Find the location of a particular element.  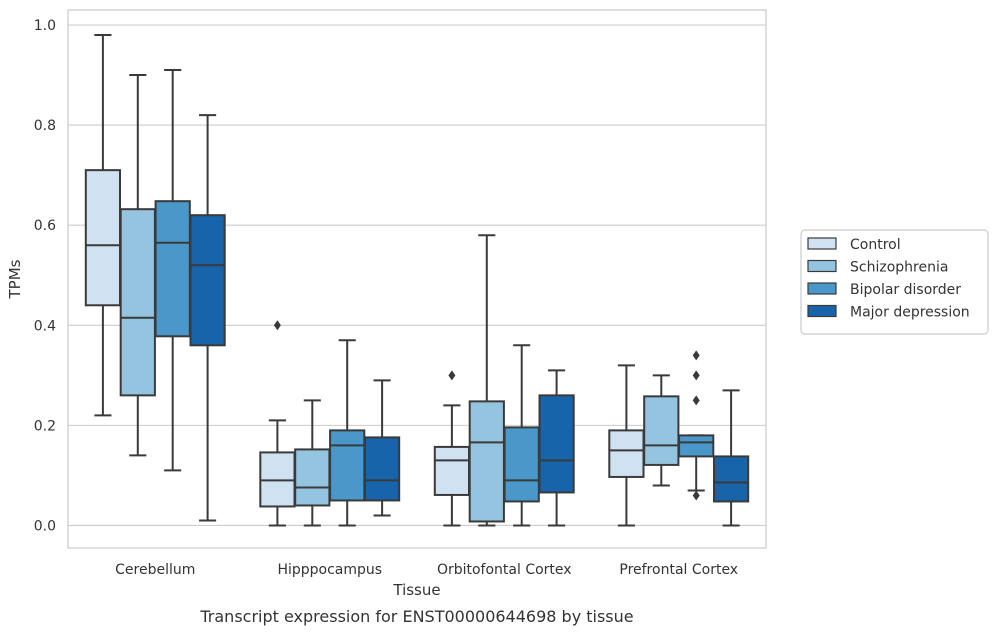

y-tick-label: 0.0 is located at coordinates (45, 526).